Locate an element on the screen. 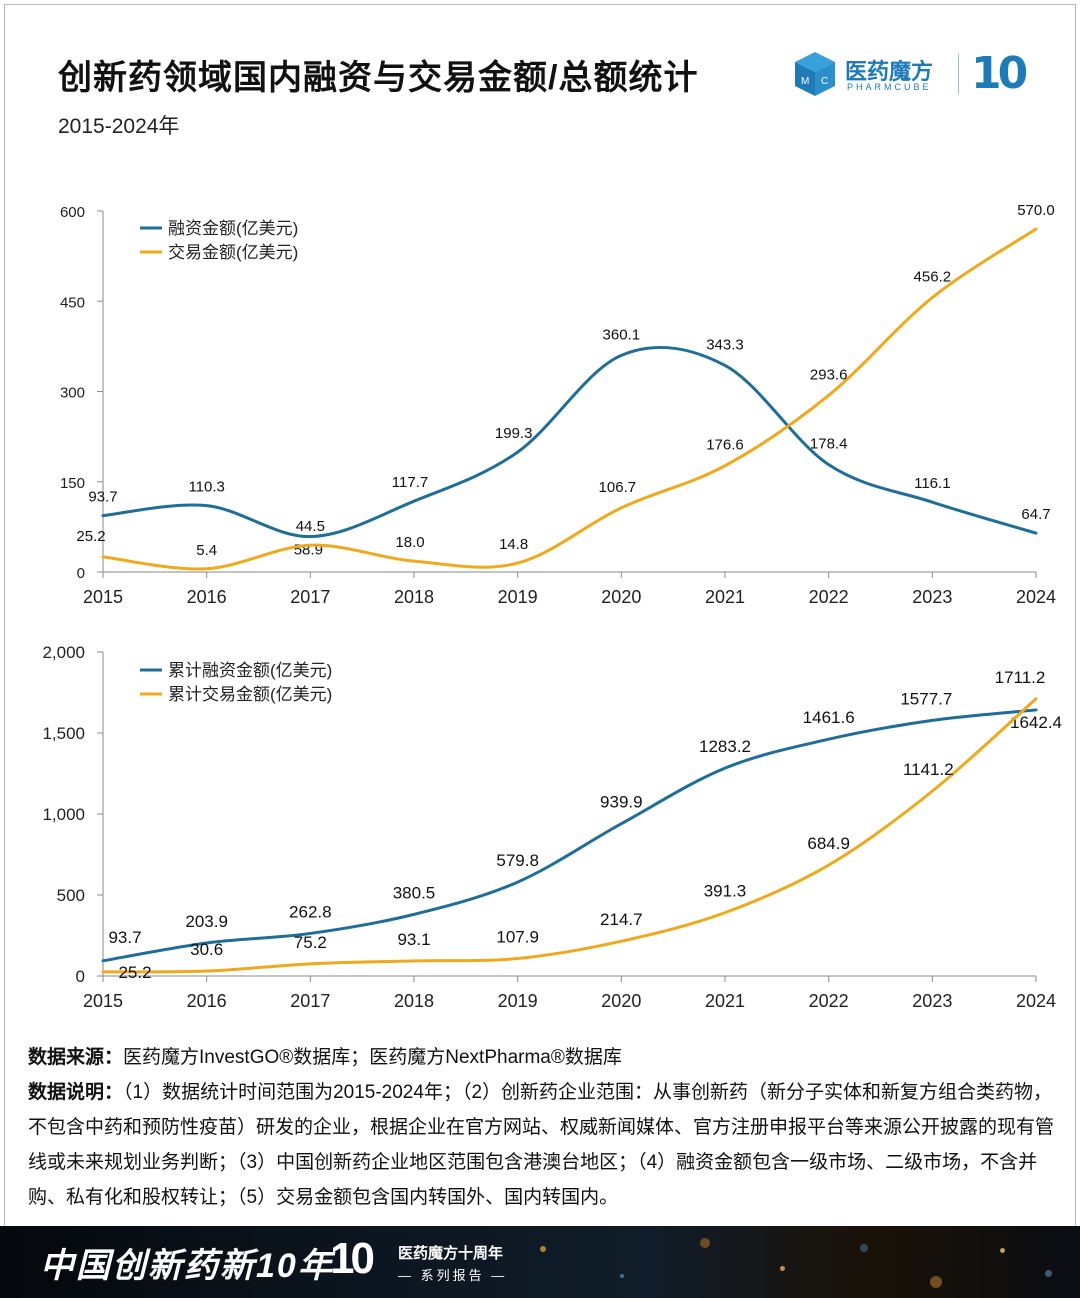 The width and height of the screenshot is (1080, 1298). data-label: 684.9 is located at coordinates (828, 843).